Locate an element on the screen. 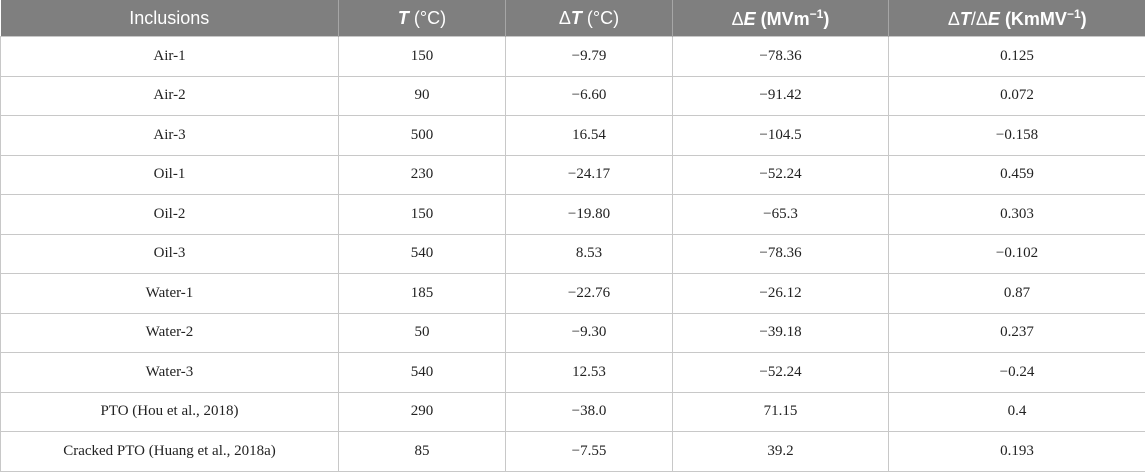 The width and height of the screenshot is (1145, 472). cell-value: −65.3 is located at coordinates (780, 214).